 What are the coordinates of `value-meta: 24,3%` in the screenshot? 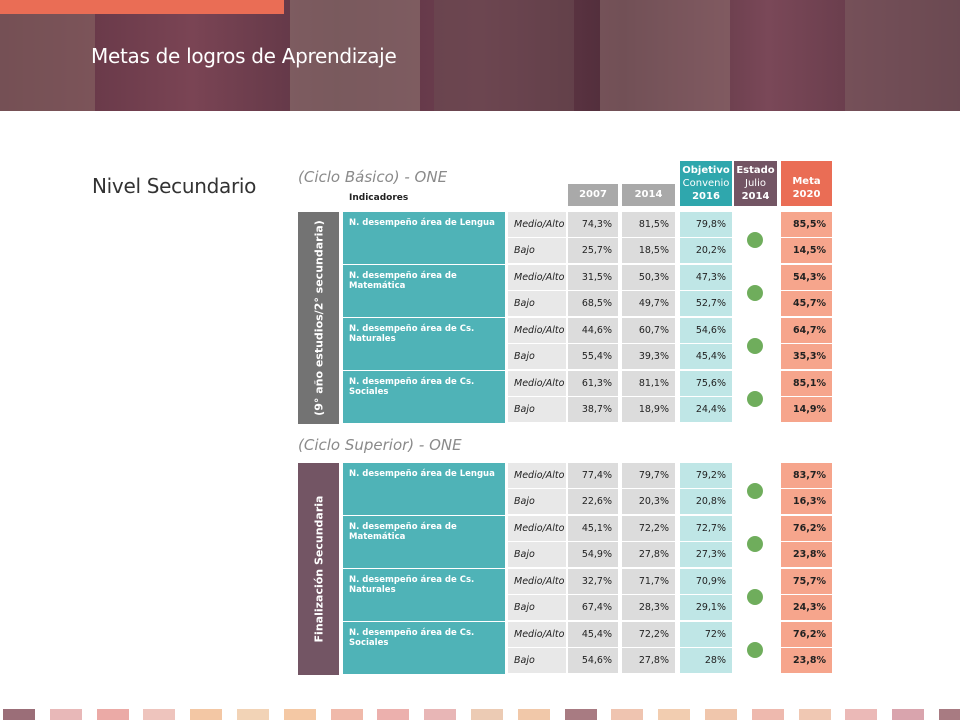 It's located at (806, 607).